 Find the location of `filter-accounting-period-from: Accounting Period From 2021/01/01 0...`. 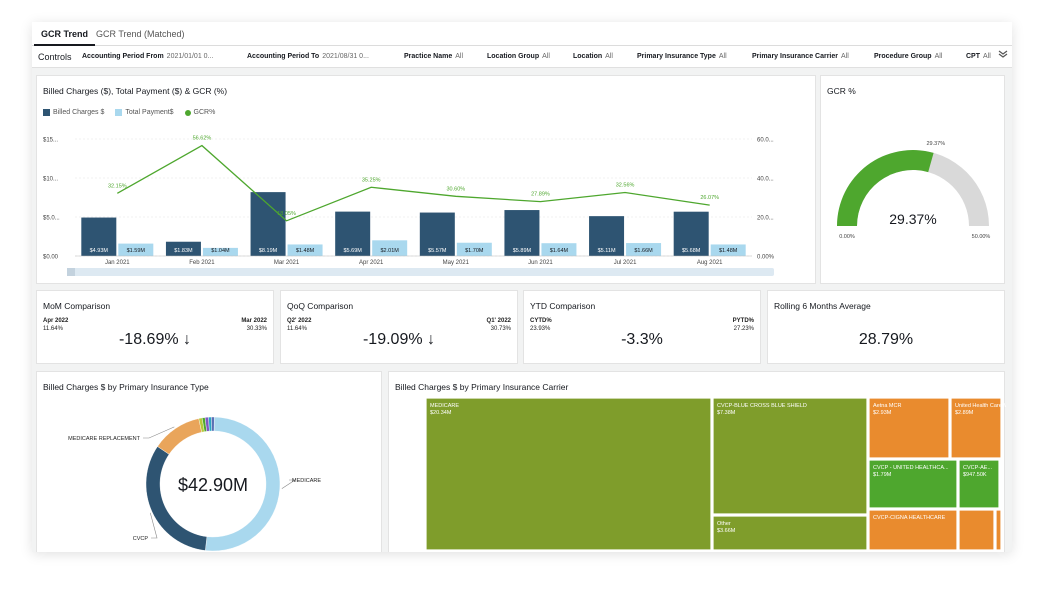

filter-accounting-period-from: Accounting Period From 2021/01/01 0... is located at coordinates (147, 57).